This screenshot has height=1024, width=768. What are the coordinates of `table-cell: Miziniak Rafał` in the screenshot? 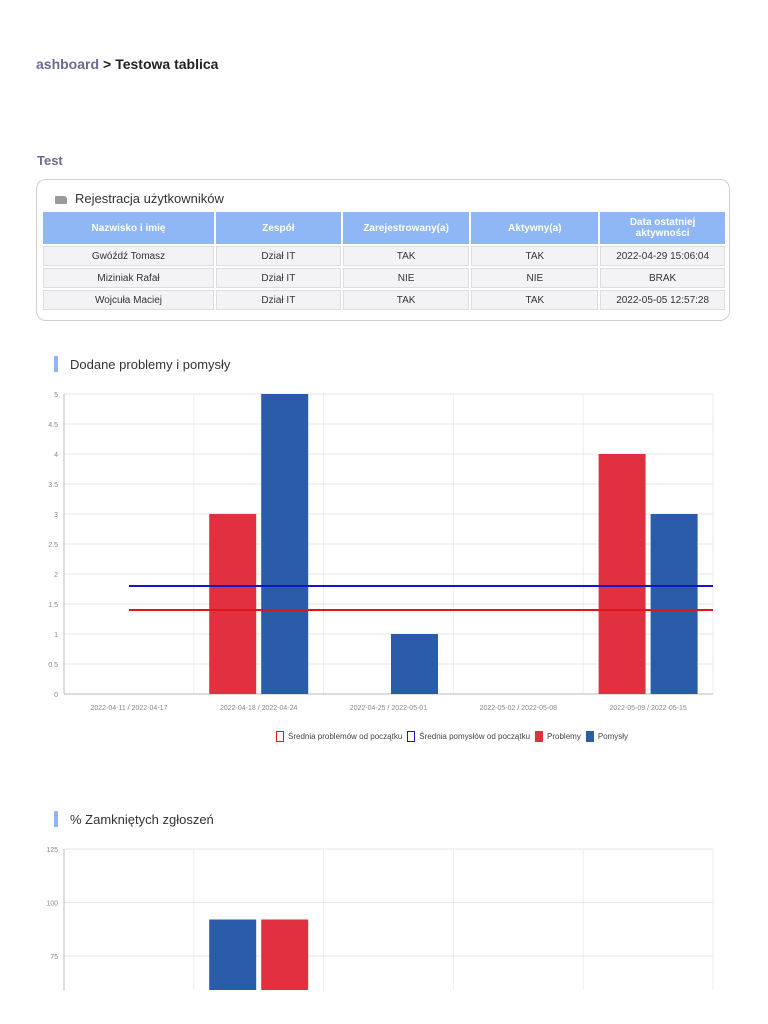 It's located at (128, 278).